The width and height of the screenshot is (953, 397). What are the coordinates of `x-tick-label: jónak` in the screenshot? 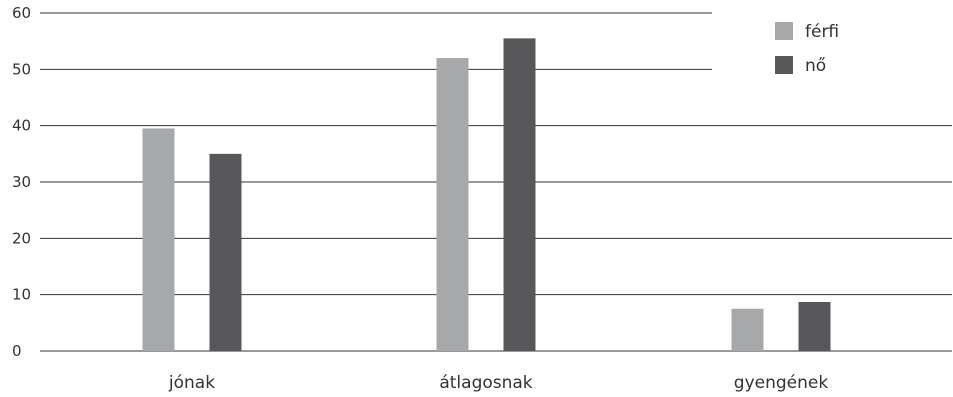 It's located at (191, 383).